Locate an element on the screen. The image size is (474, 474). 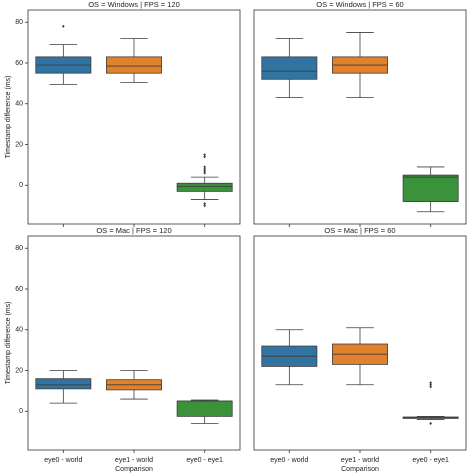
subplot-title: OS = Mac | FPS = 120 is located at coordinates (133, 230).